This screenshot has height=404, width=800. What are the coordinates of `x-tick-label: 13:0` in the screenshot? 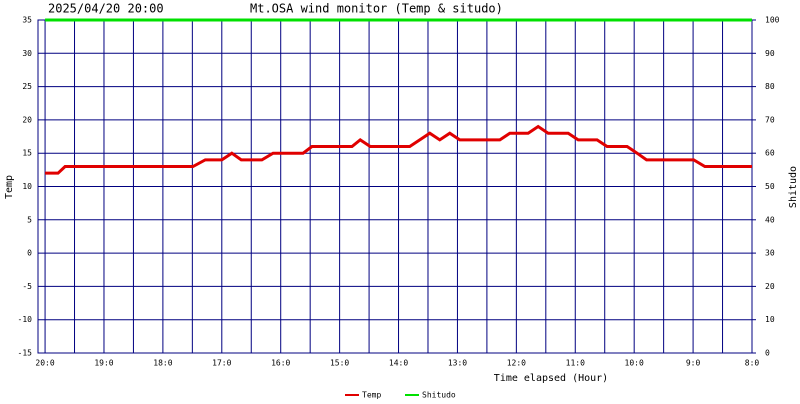 It's located at (457, 363).